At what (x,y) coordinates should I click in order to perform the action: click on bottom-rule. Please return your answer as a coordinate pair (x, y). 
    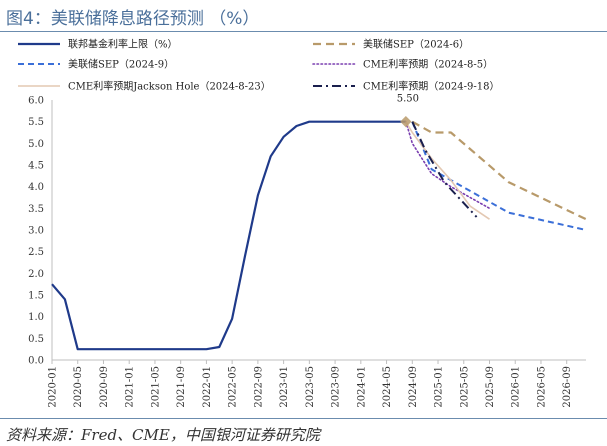
    Looking at the image, I should click on (303, 418).